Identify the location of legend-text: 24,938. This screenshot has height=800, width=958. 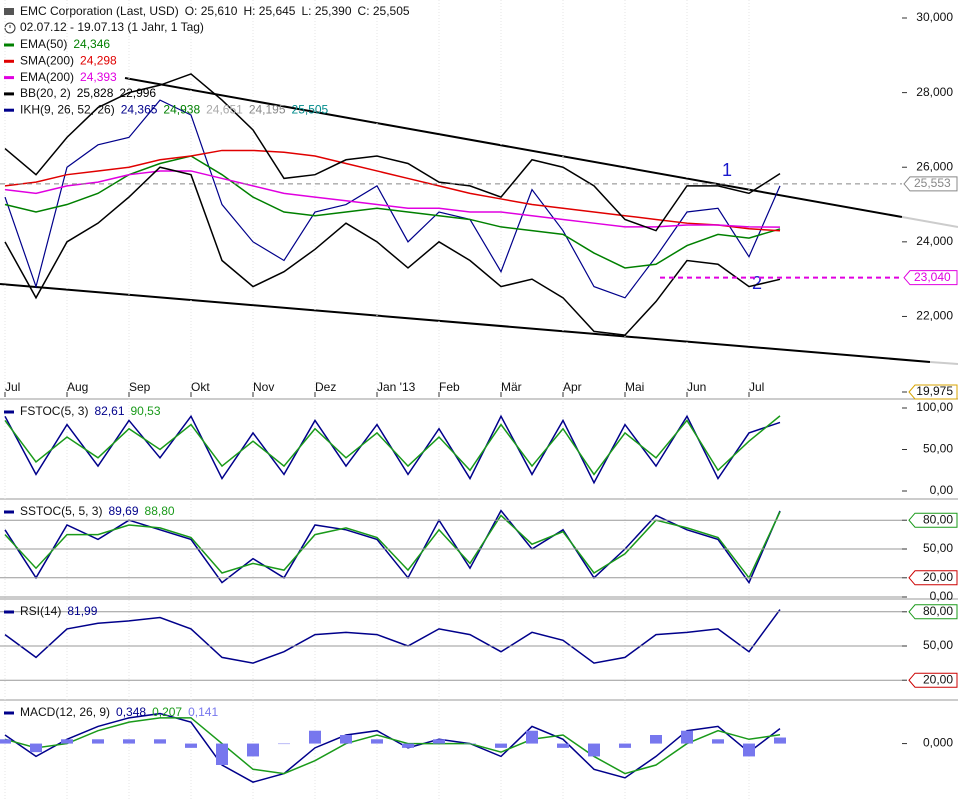
(181, 109).